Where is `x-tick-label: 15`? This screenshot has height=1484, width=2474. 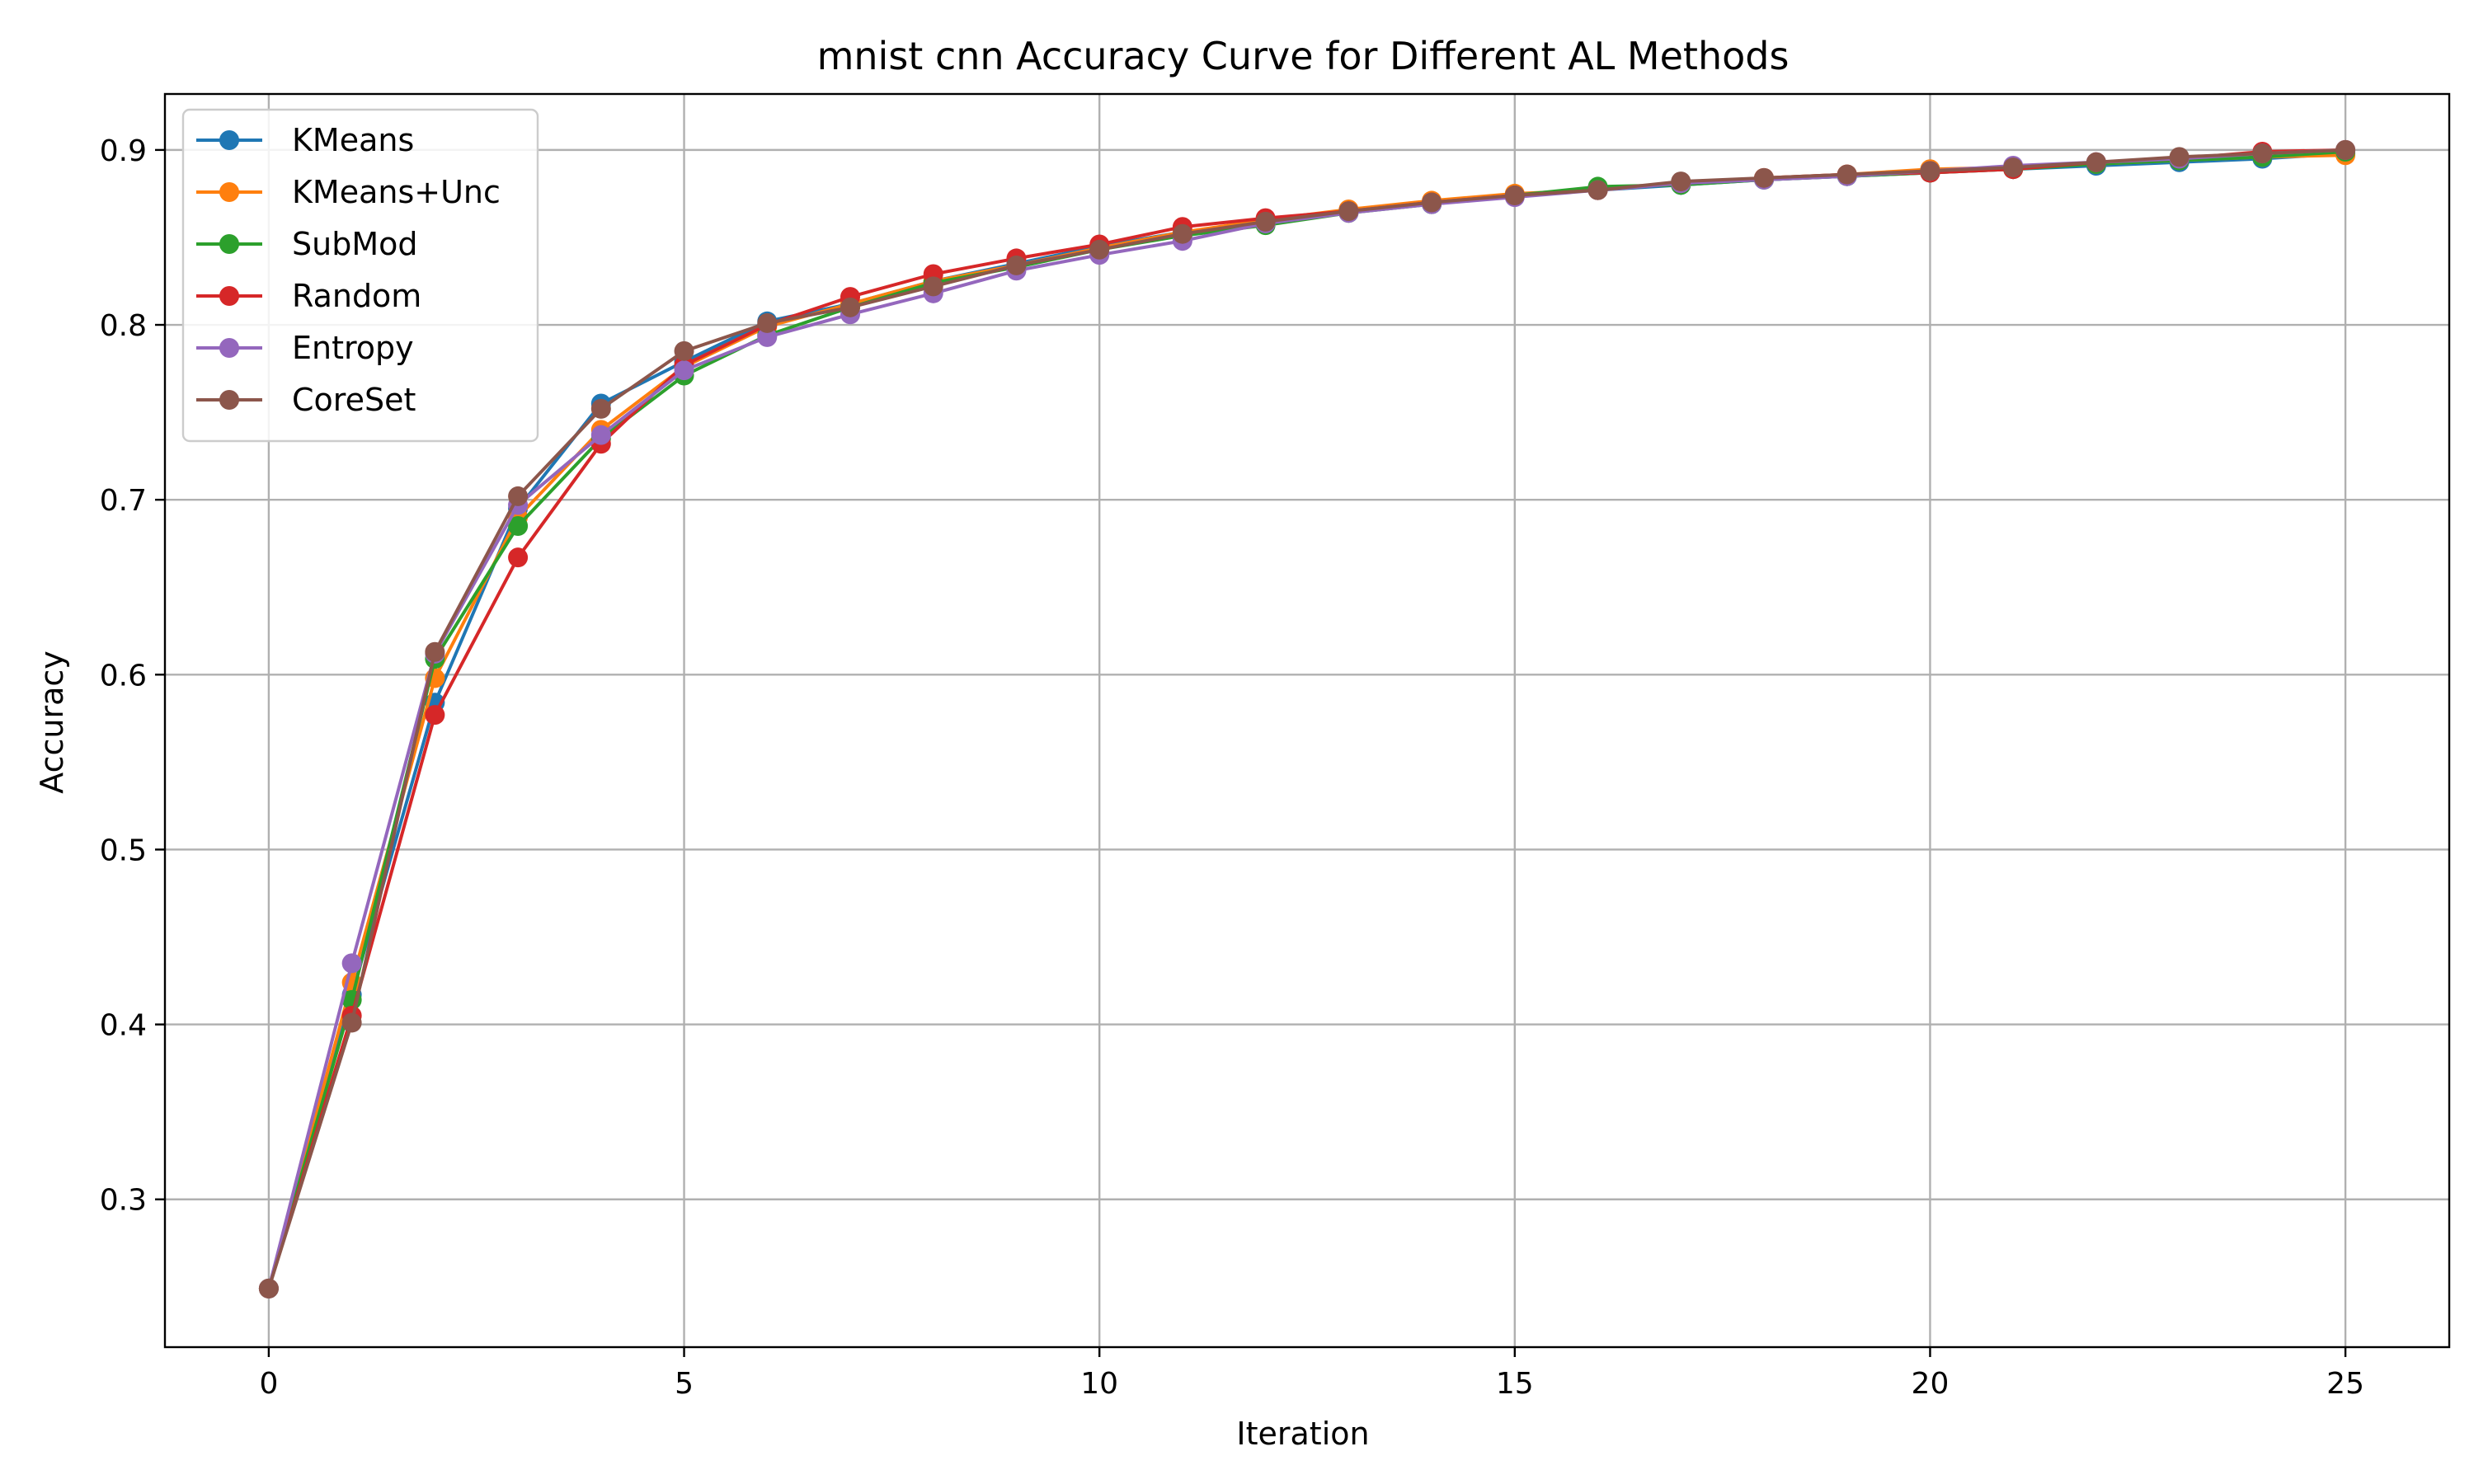
x-tick-label: 15 is located at coordinates (1515, 1384).